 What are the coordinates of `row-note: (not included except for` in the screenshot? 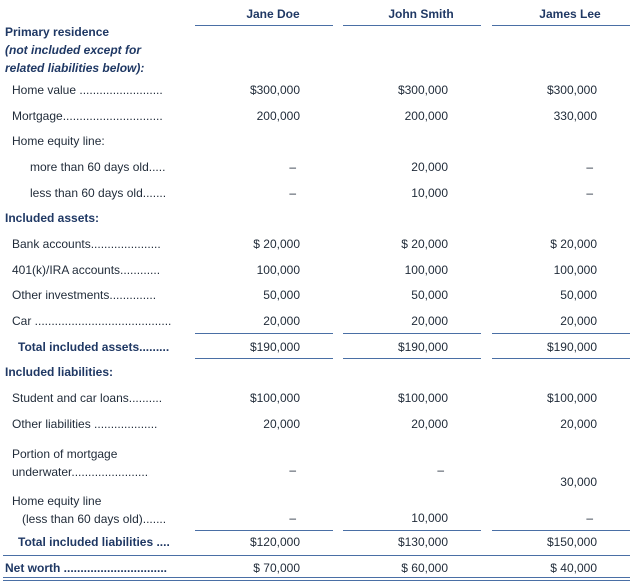 It's located at (73, 50).